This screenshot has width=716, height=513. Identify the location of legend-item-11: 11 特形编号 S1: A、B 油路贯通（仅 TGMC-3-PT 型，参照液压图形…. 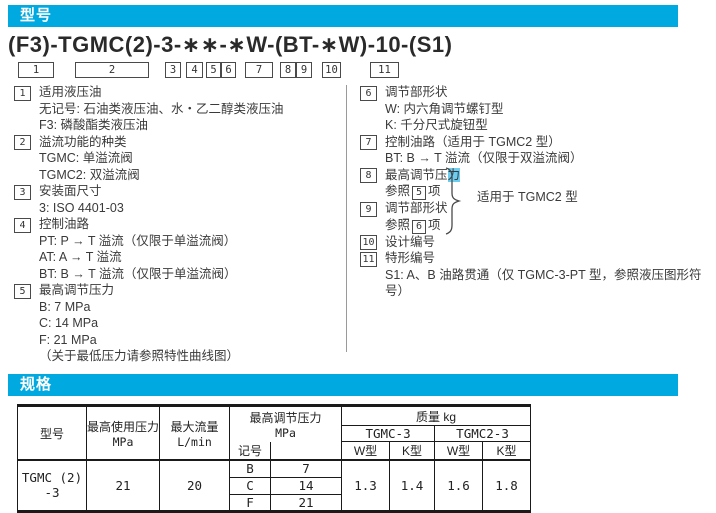
(538, 275).